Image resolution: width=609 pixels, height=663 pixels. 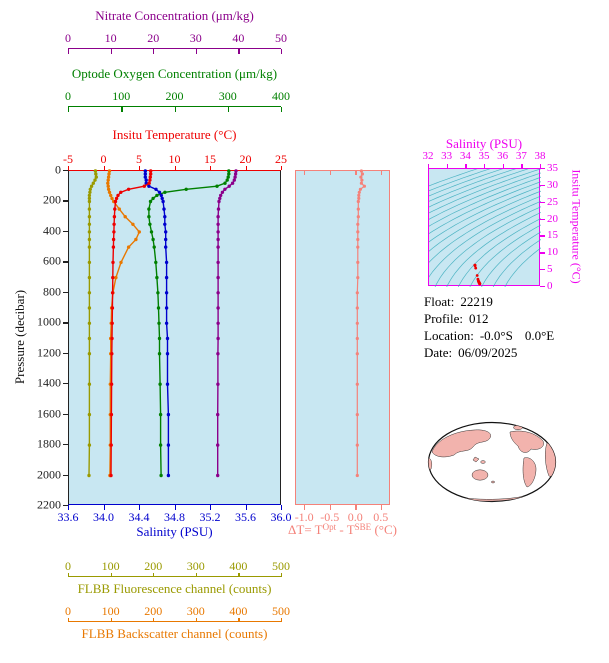 I want to click on nitrate-axis-title: Nitrate Concentration (μm/kg), so click(x=174, y=15).